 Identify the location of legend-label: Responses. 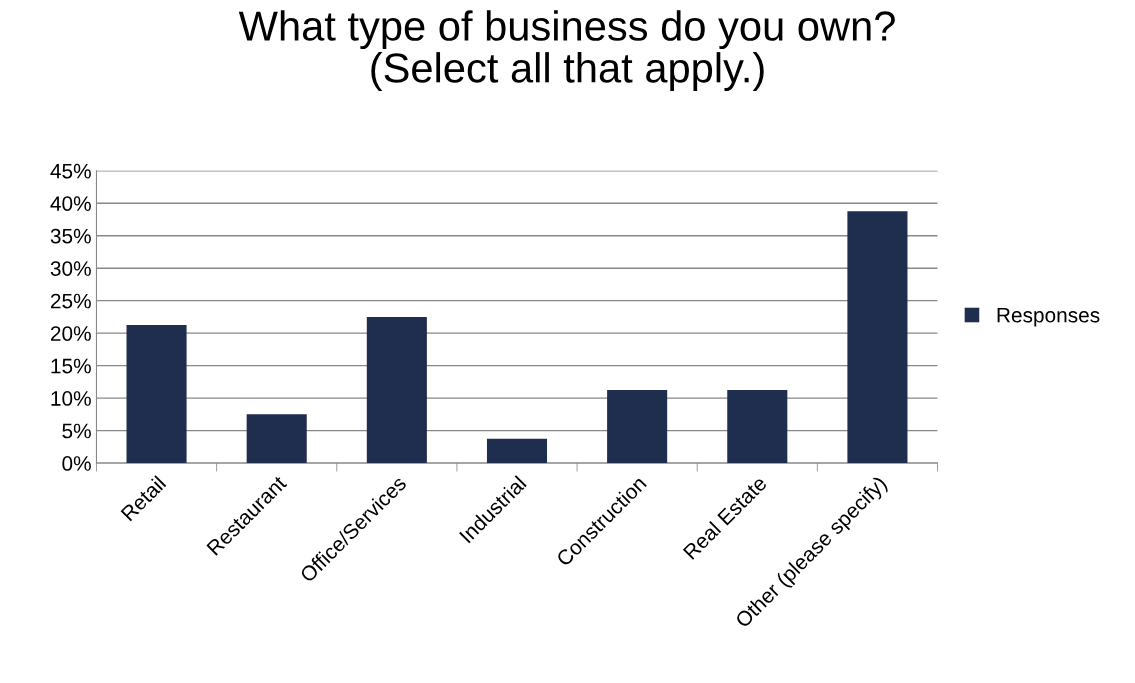
(1048, 317).